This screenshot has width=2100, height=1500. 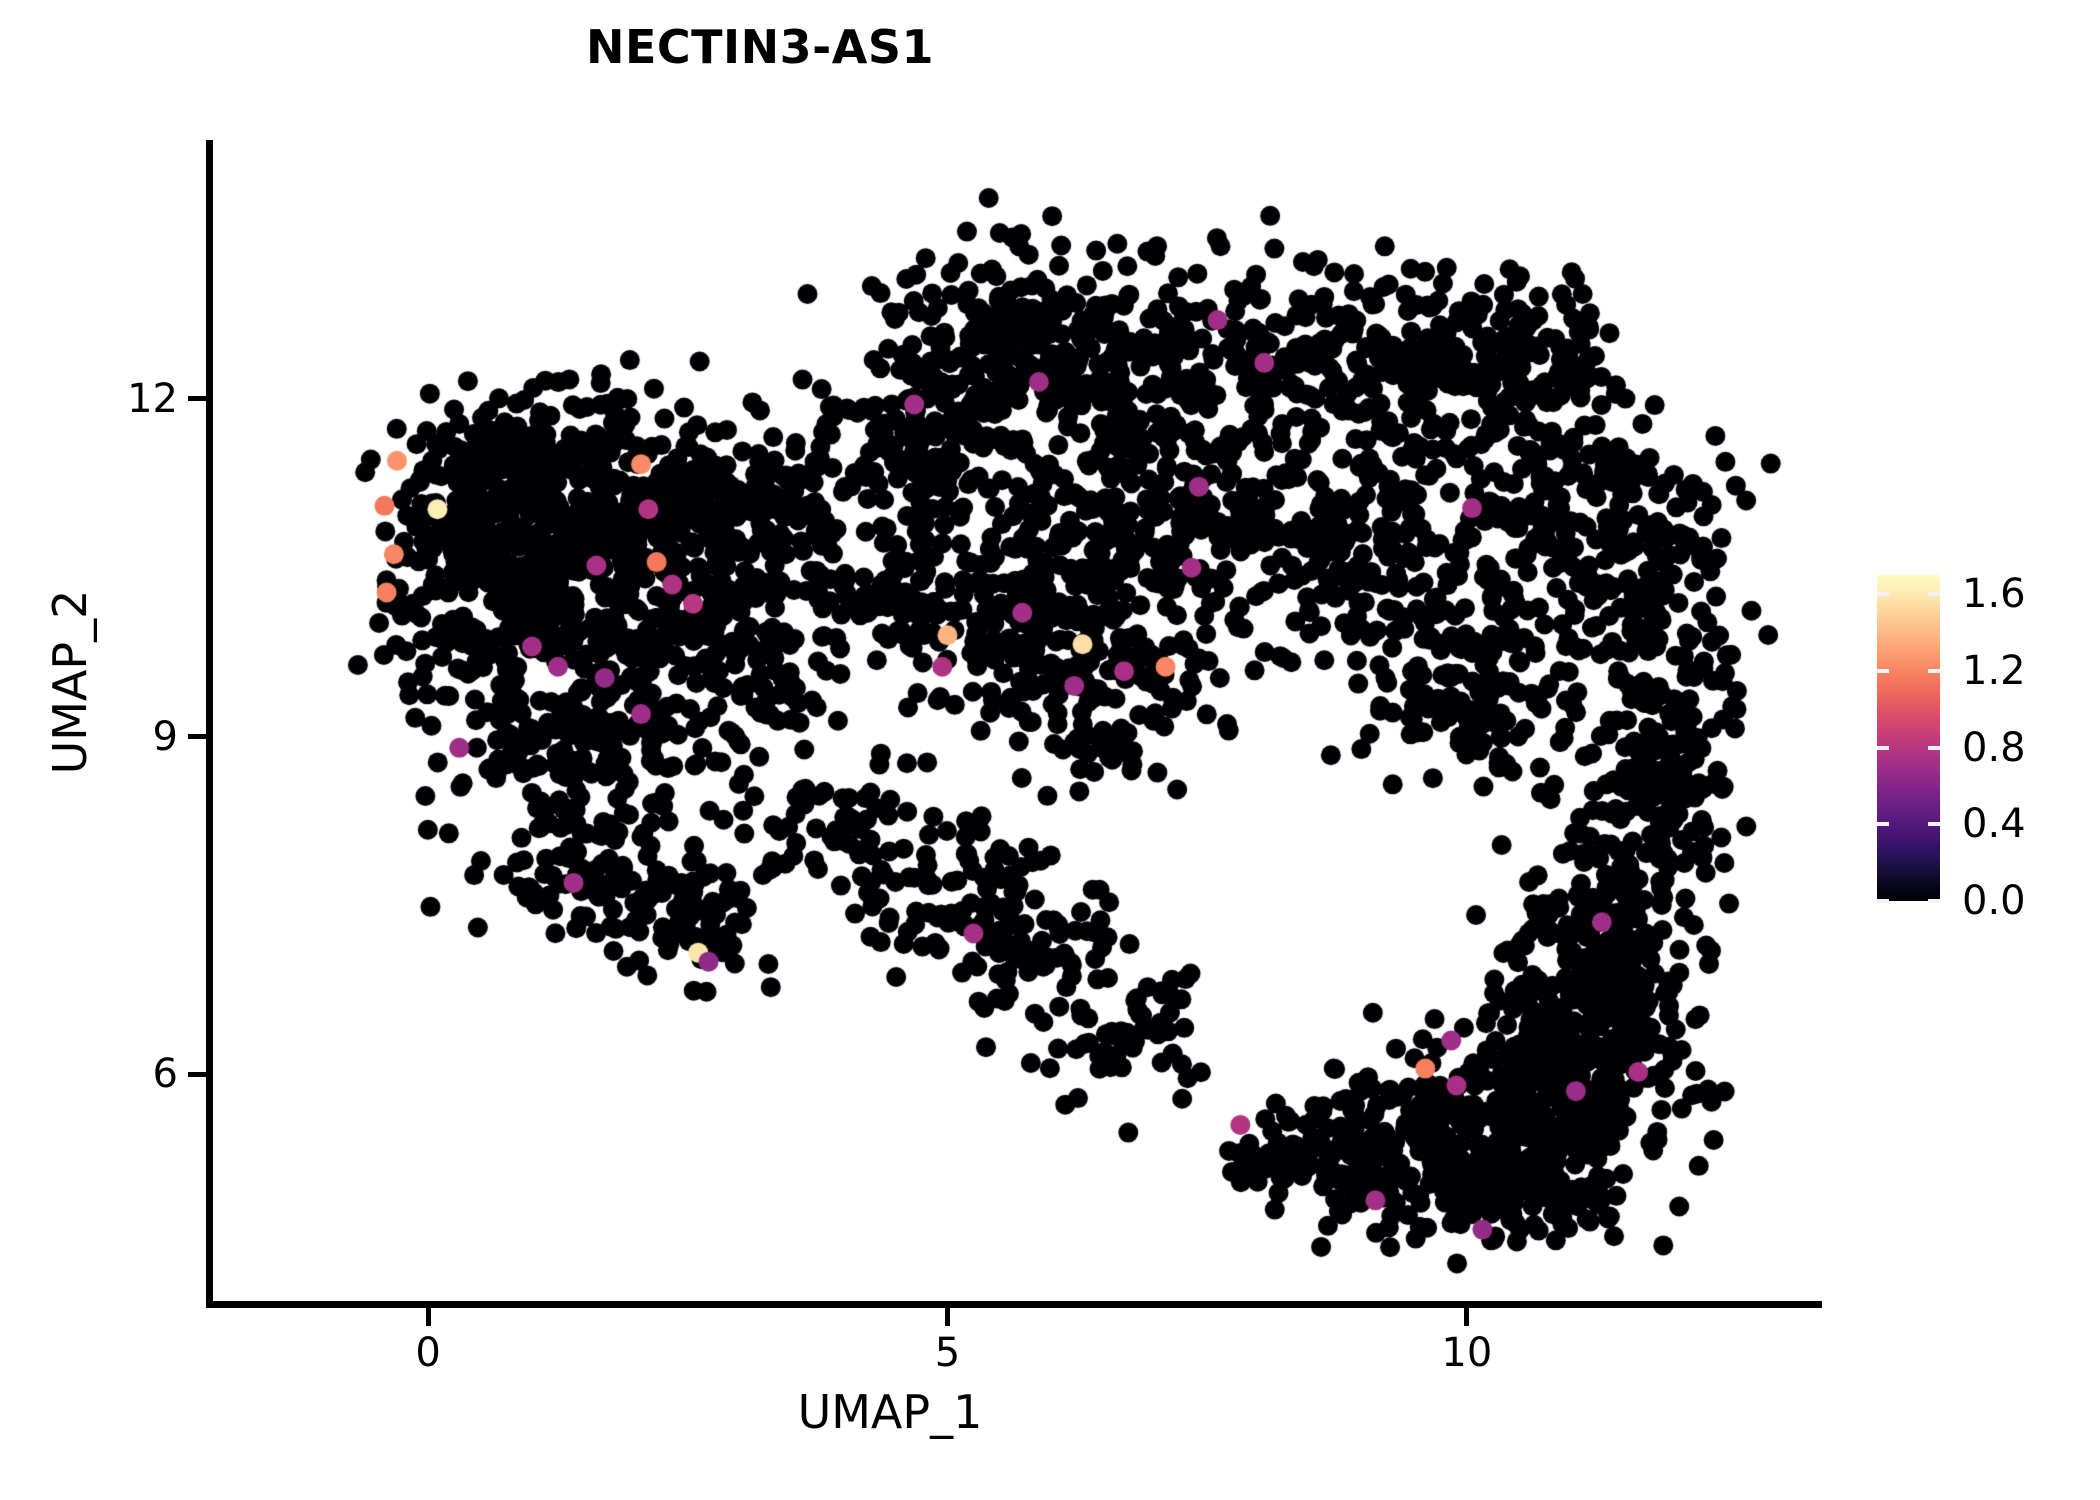 What do you see at coordinates (1908, 738) in the screenshot?
I see `colorbar-gradient` at bounding box center [1908, 738].